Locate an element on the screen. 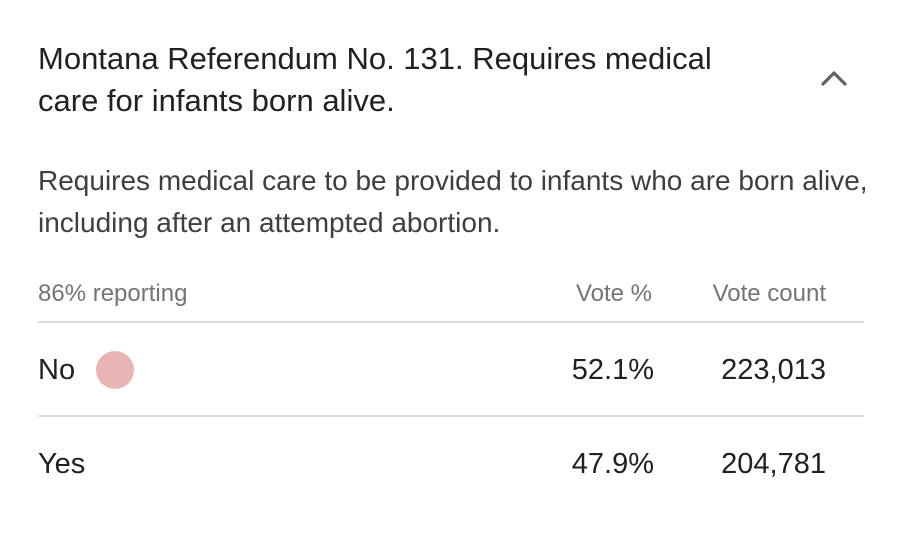  collapse-button is located at coordinates (834, 78).